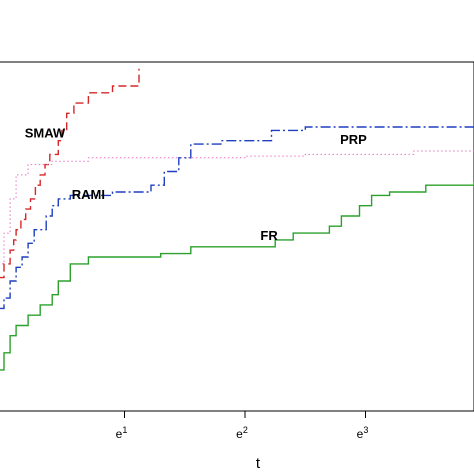 The image size is (474, 474). I want to click on x-tick-label: e1, so click(122, 433).